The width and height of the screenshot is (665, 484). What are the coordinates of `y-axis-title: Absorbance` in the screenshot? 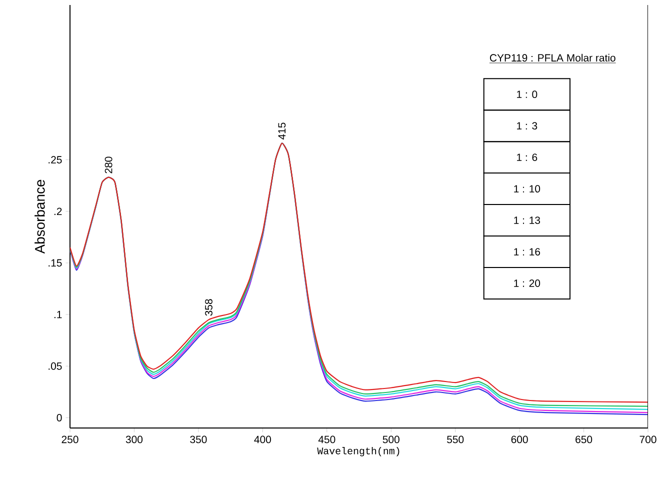 It's located at (39, 217).